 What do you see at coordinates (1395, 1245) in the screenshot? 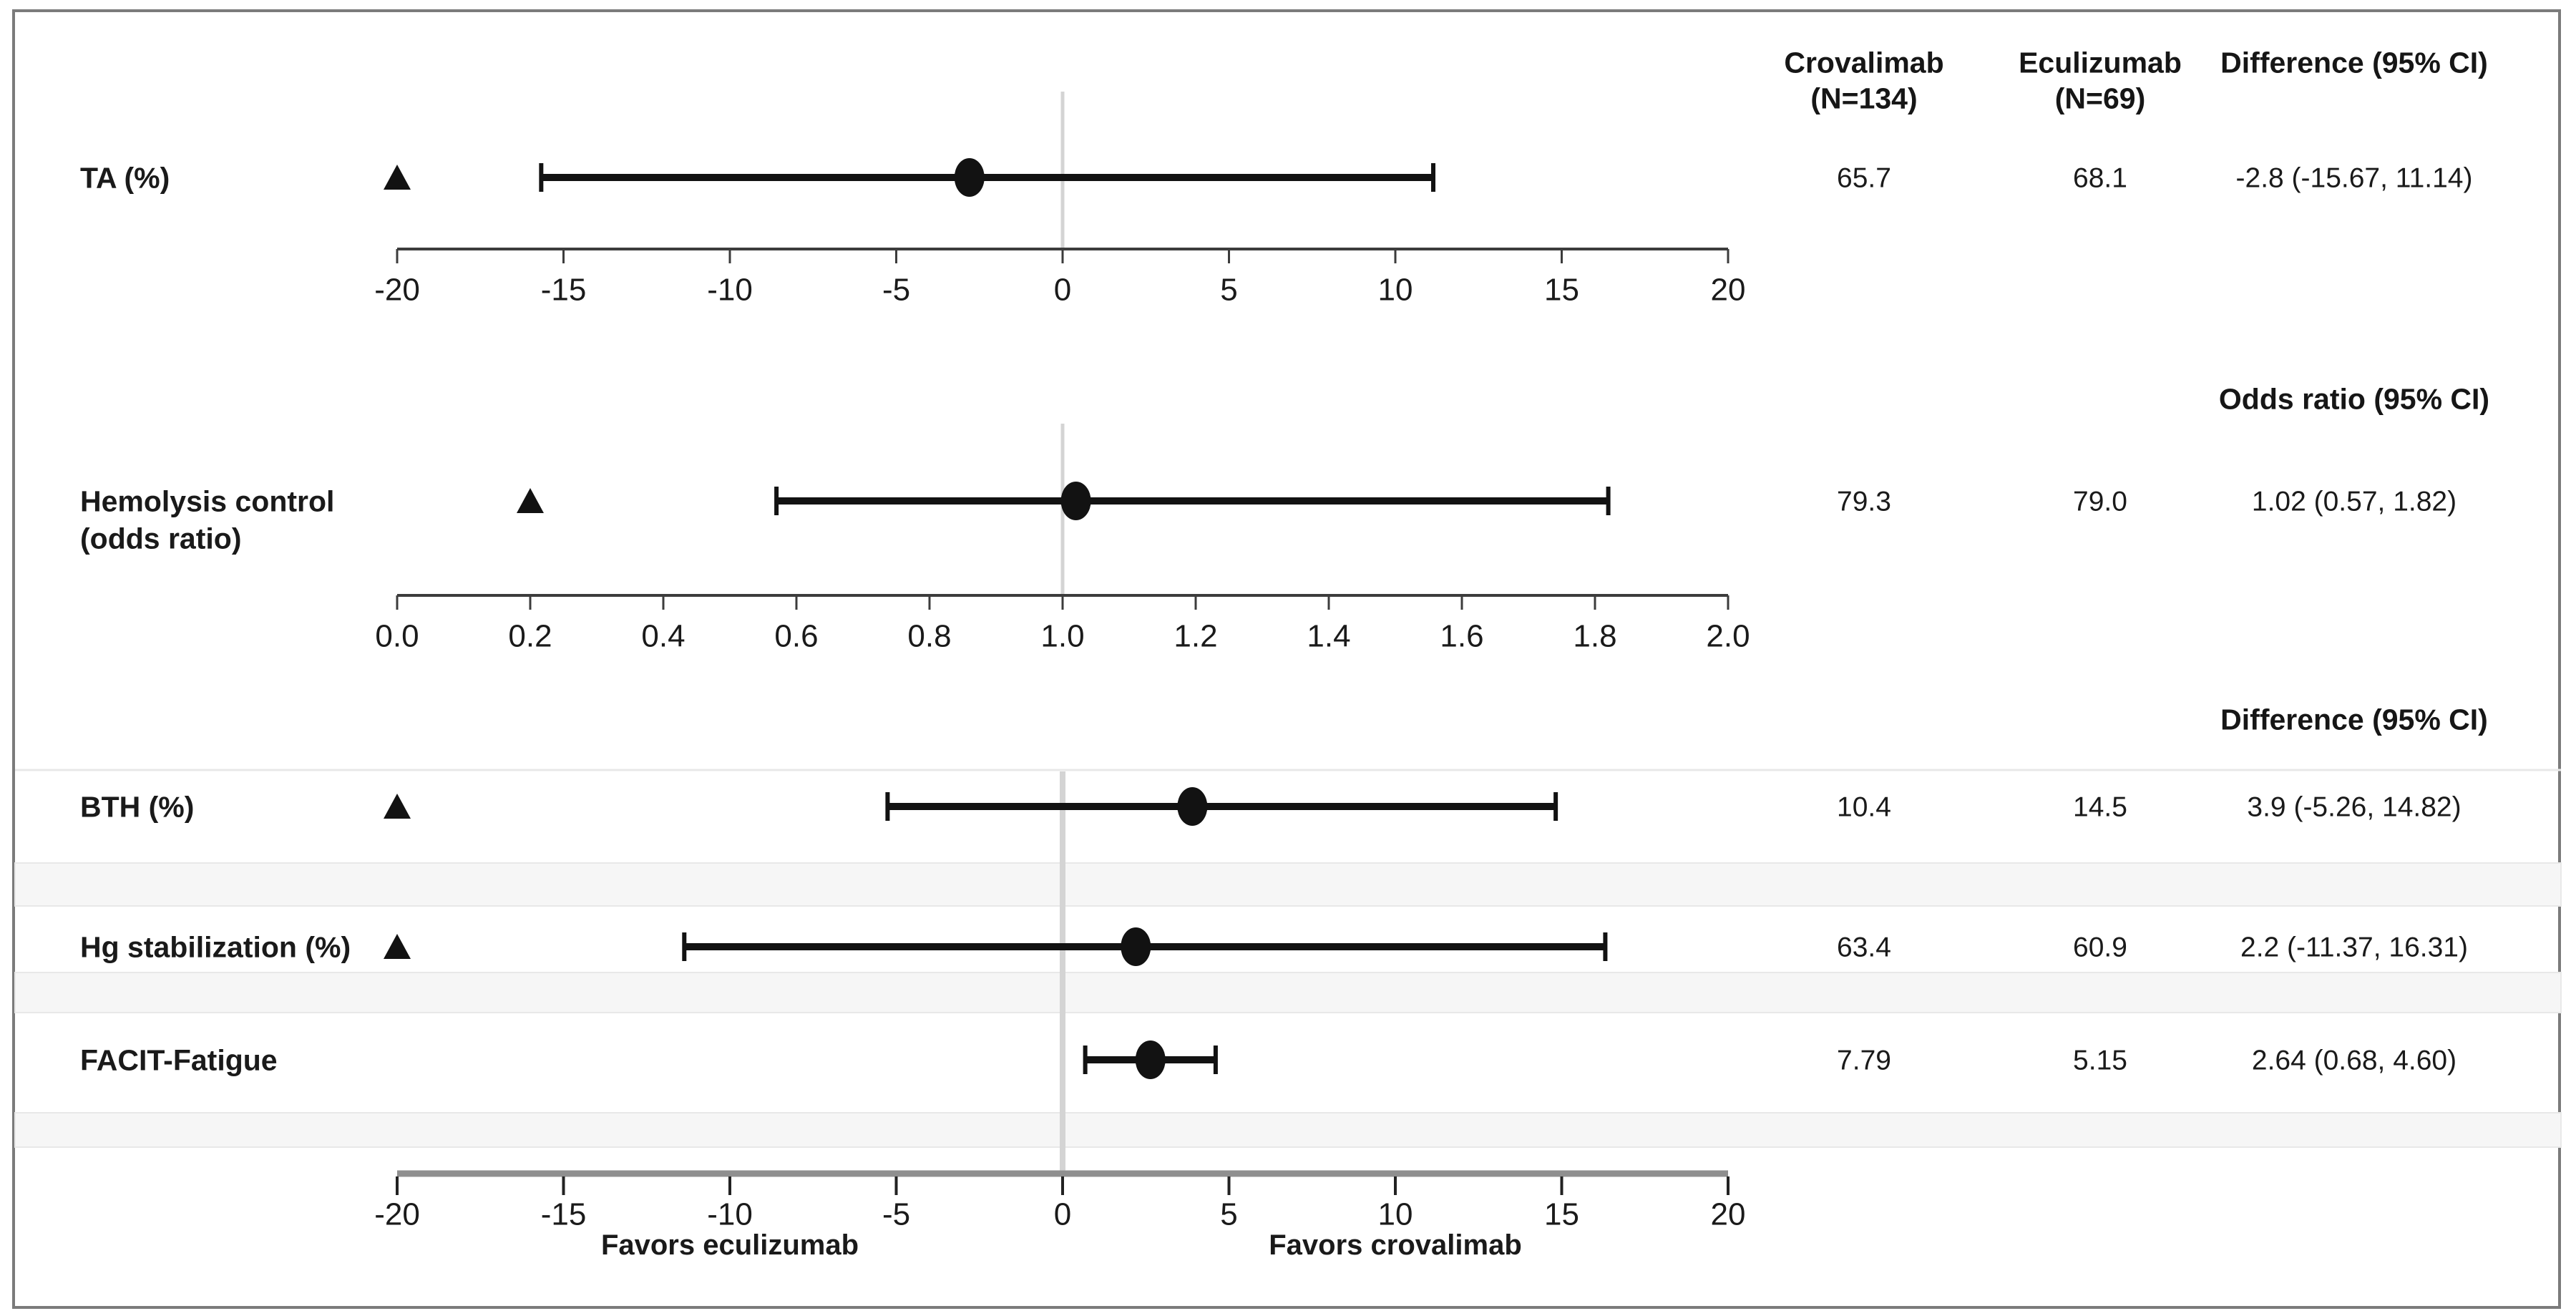
I see `favors-right-label: Favors crovalimab` at bounding box center [1395, 1245].